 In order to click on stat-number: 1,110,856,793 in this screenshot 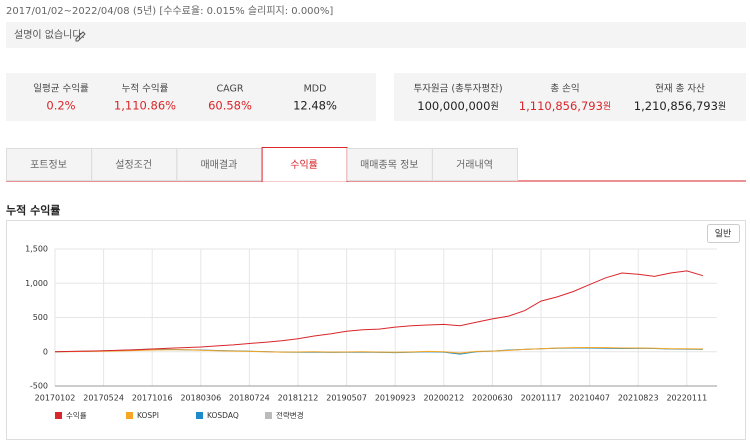, I will do `click(561, 106)`.